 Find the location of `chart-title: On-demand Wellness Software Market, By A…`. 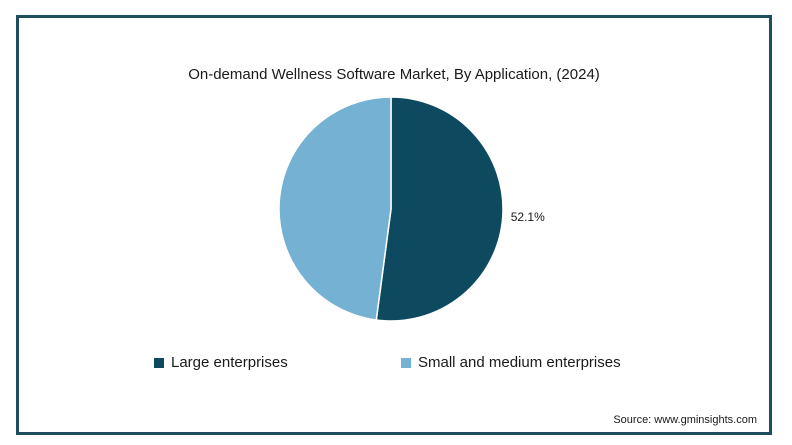

chart-title: On-demand Wellness Software Market, By A… is located at coordinates (394, 74).